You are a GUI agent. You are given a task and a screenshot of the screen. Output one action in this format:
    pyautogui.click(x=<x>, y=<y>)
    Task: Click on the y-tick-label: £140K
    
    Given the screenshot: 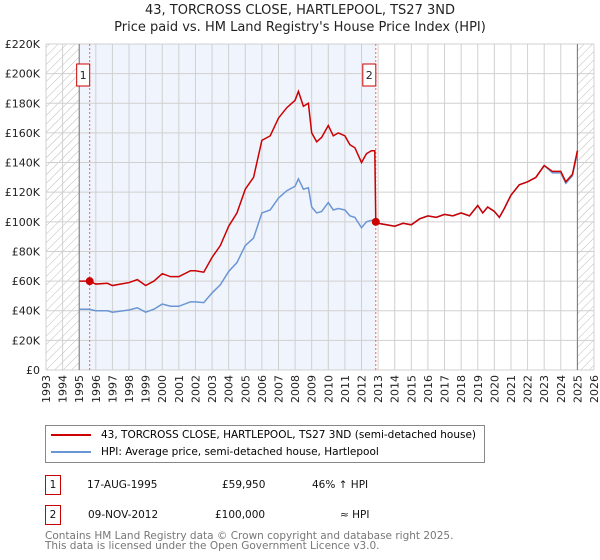 What is the action you would take?
    pyautogui.click(x=23, y=163)
    